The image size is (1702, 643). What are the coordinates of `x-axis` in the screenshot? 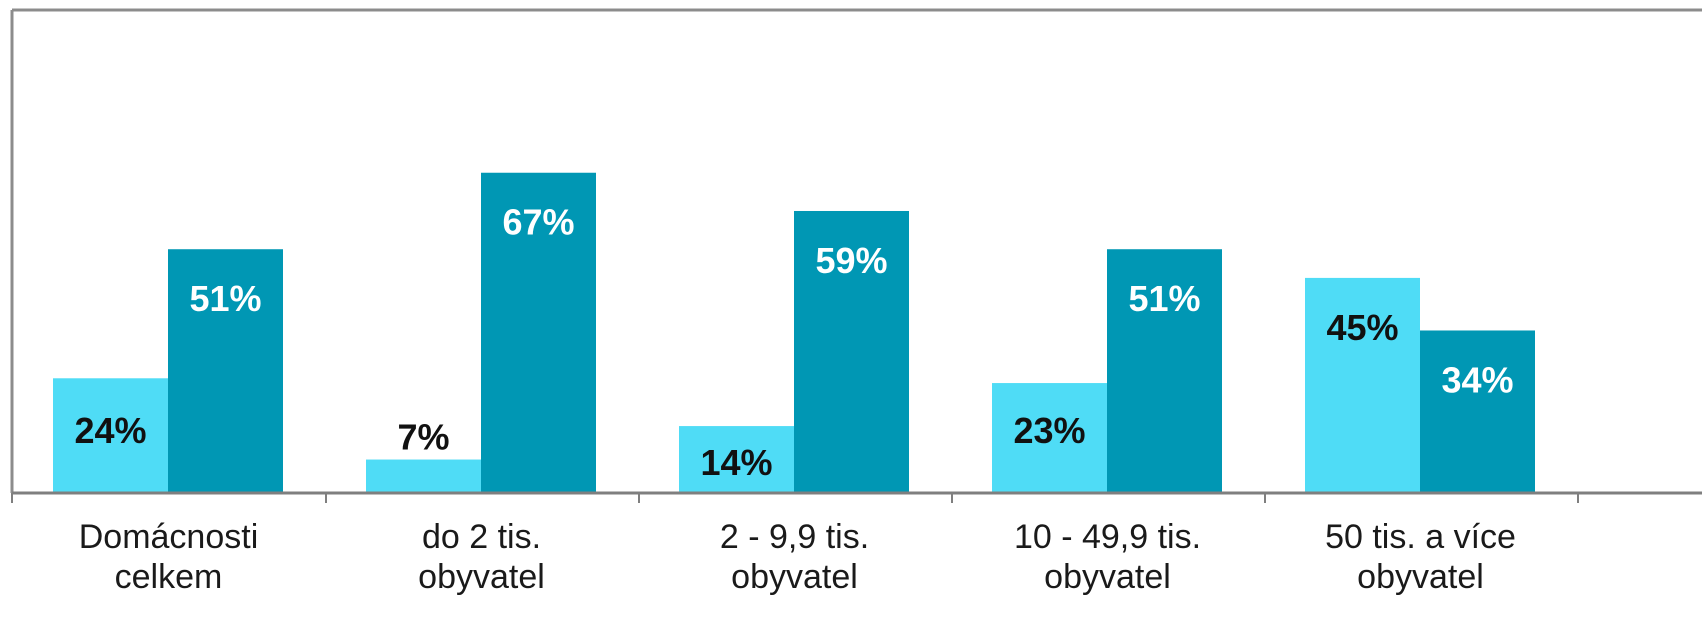 It's located at (857, 498).